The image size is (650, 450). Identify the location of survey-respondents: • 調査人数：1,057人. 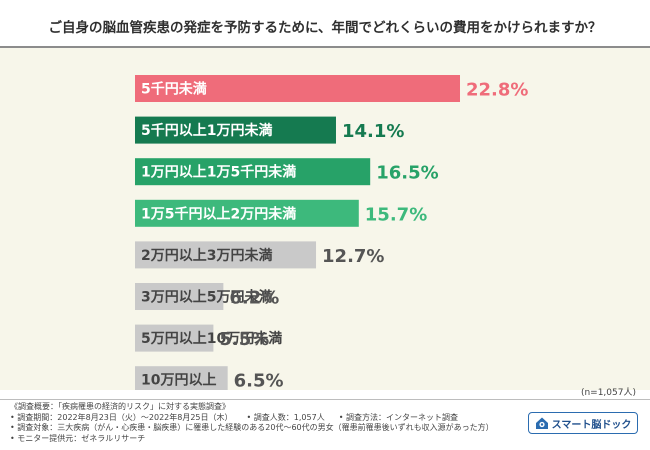
(285, 417).